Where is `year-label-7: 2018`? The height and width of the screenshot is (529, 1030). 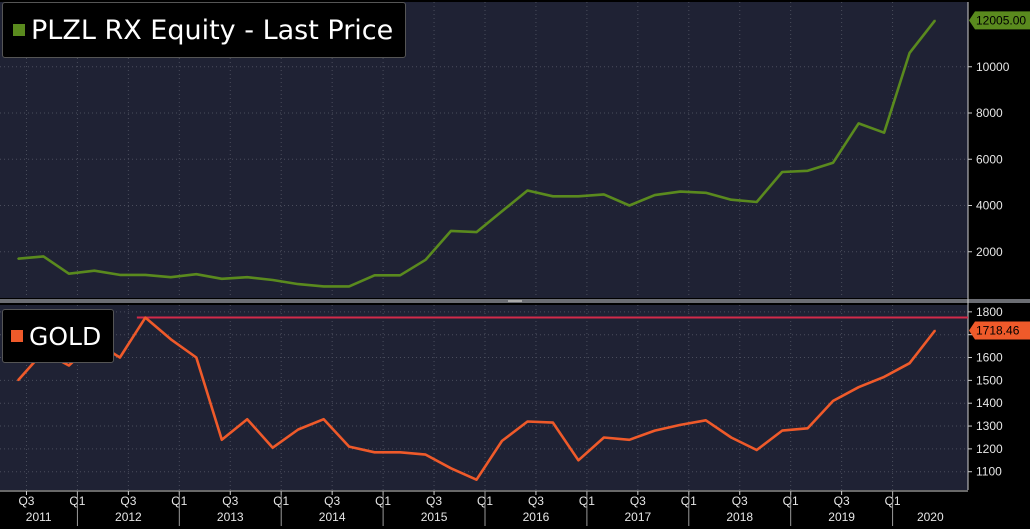 year-label-7: 2018 is located at coordinates (739, 517).